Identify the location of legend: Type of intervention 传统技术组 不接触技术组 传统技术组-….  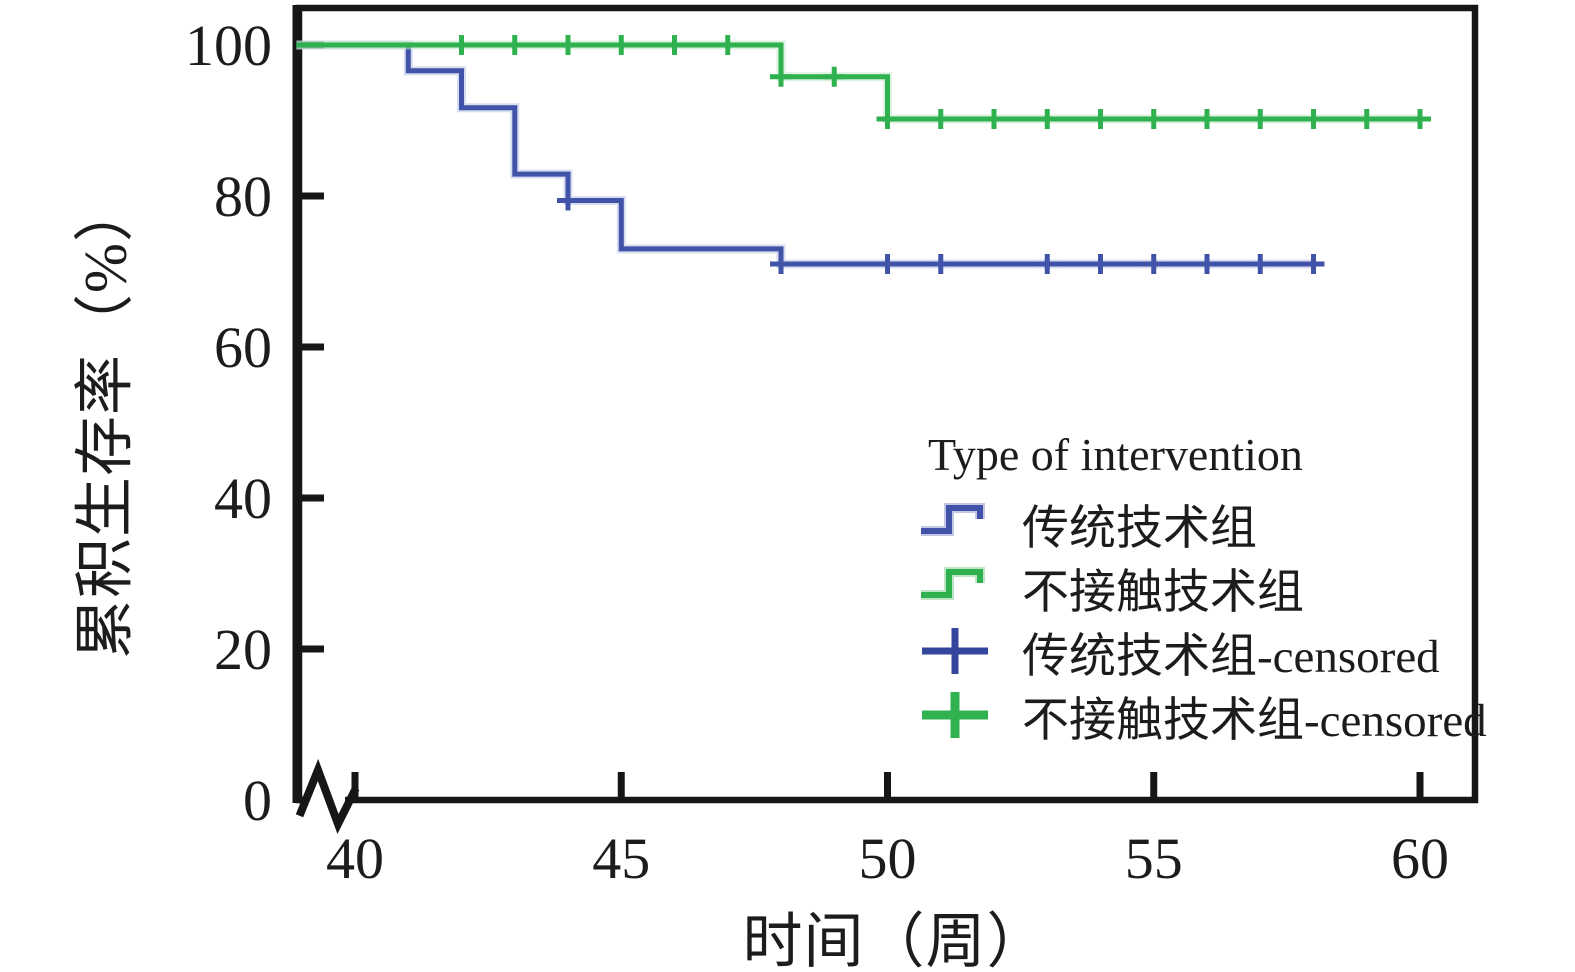
(1218, 587).